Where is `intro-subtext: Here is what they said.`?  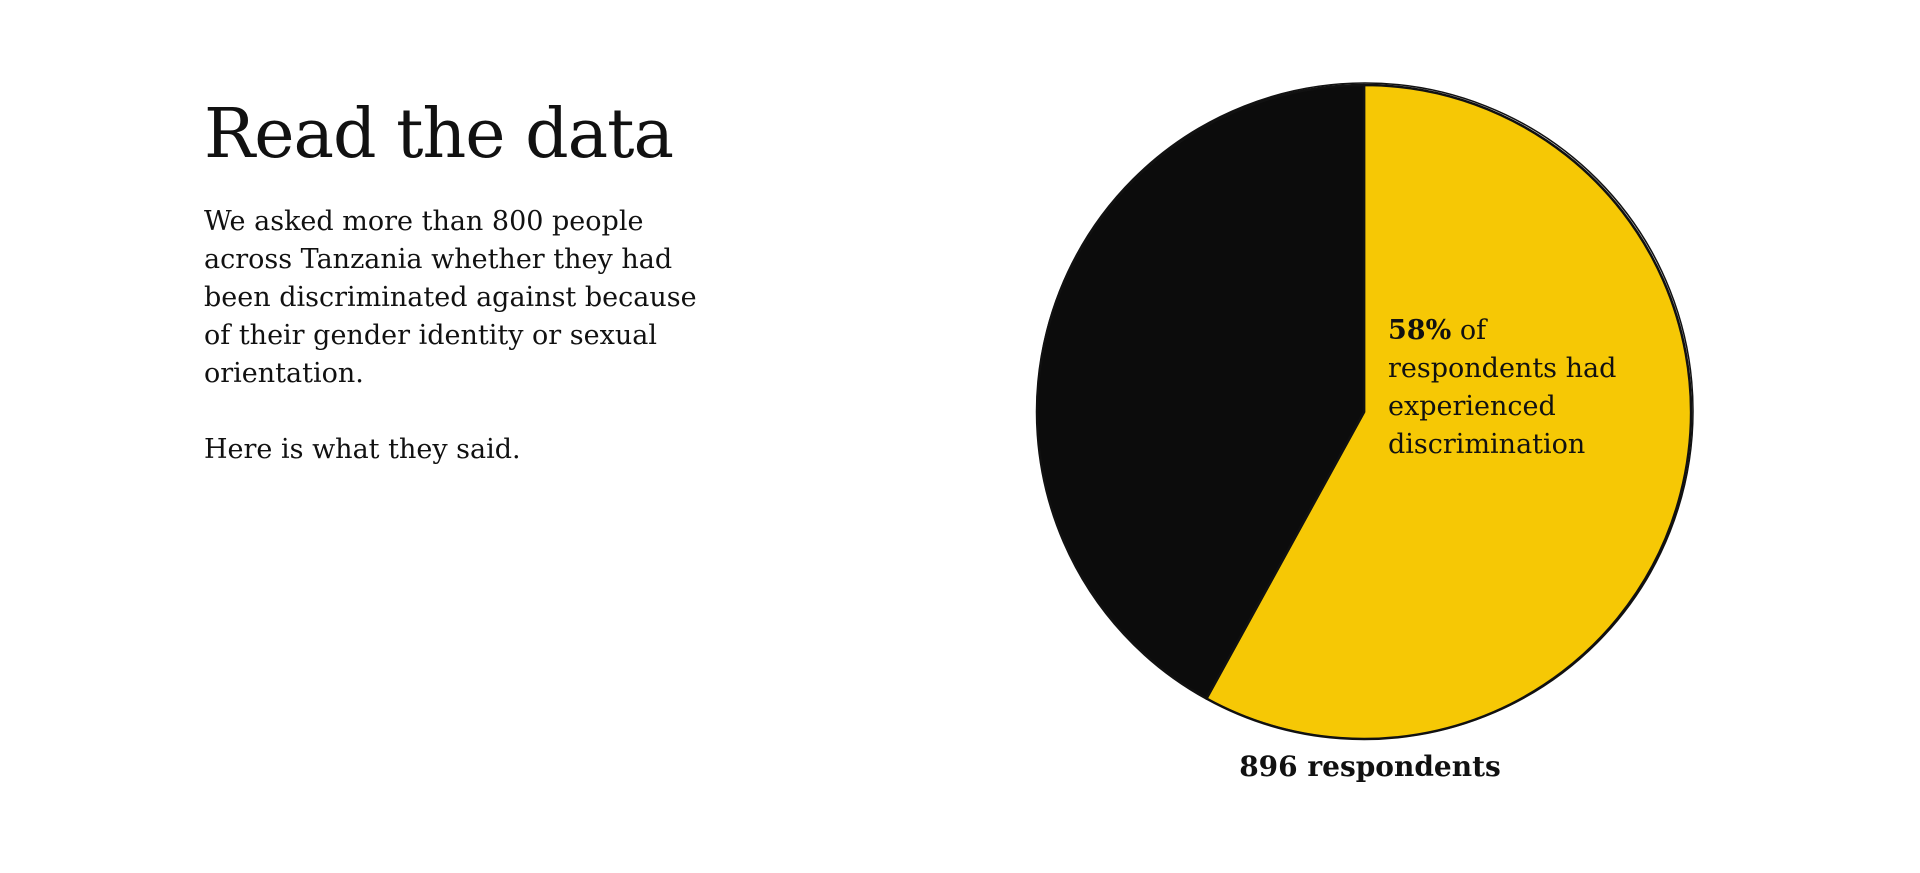
intro-subtext: Here is what they said. is located at coordinates (362, 449).